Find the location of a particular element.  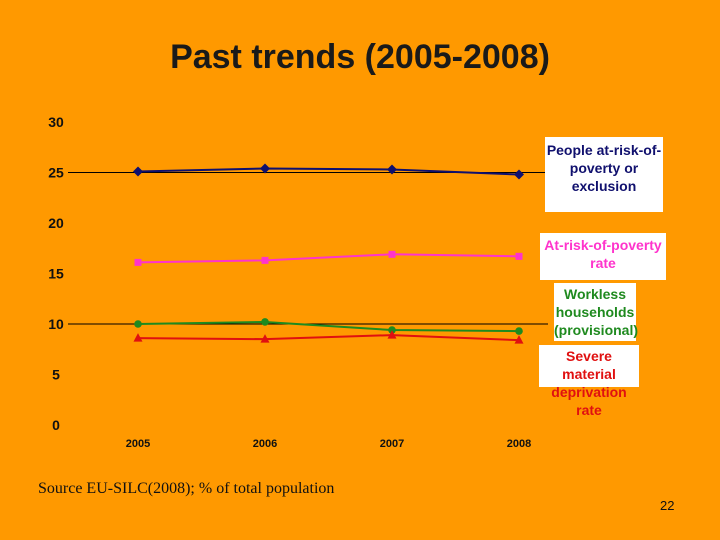

legend-label-workless-households: Workless households (provisional) is located at coordinates (595, 312).